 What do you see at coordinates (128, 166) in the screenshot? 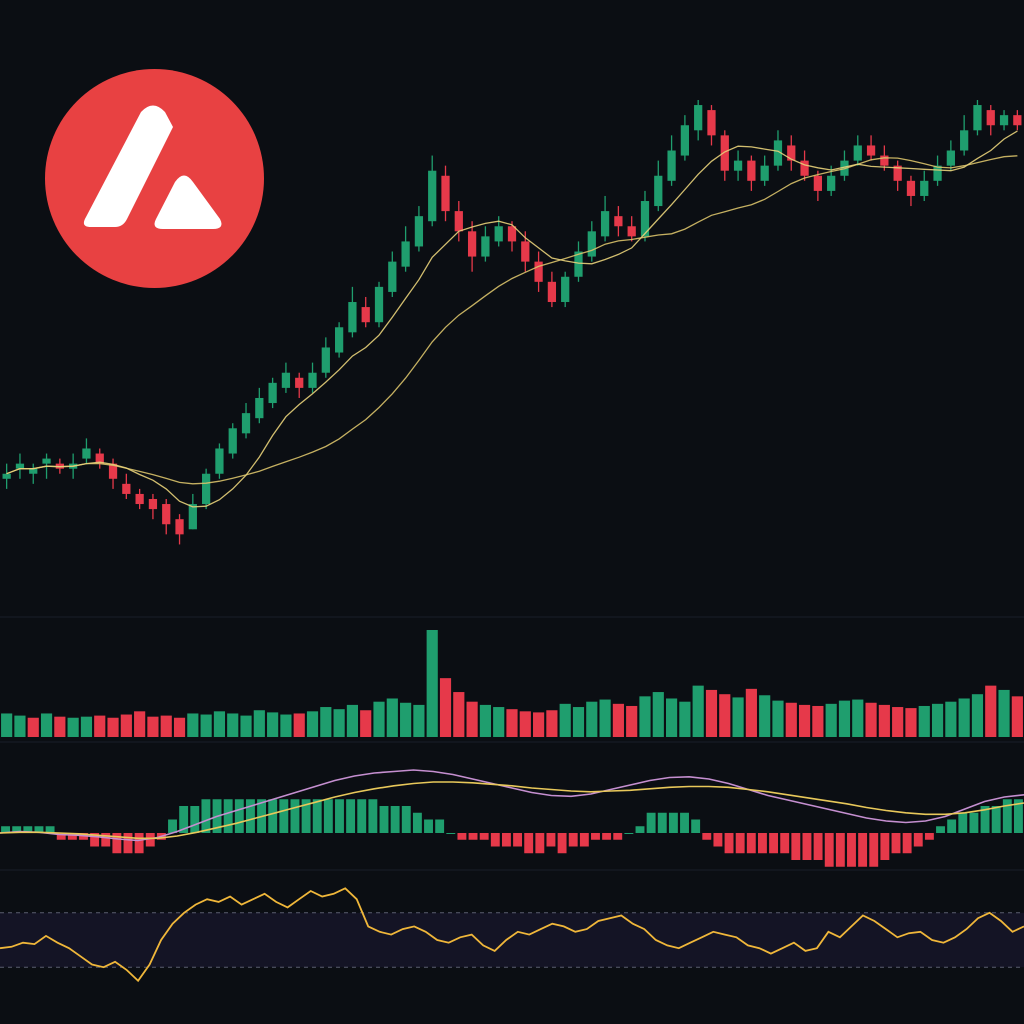
I see `logo-large-triangle` at bounding box center [128, 166].